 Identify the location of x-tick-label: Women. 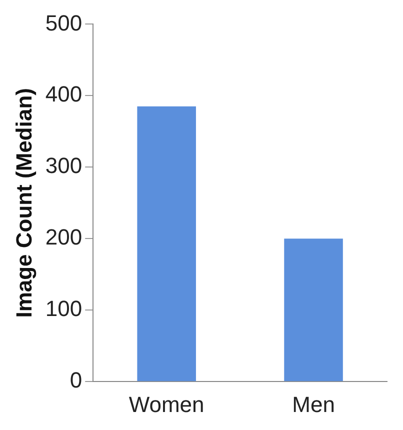
(166, 404).